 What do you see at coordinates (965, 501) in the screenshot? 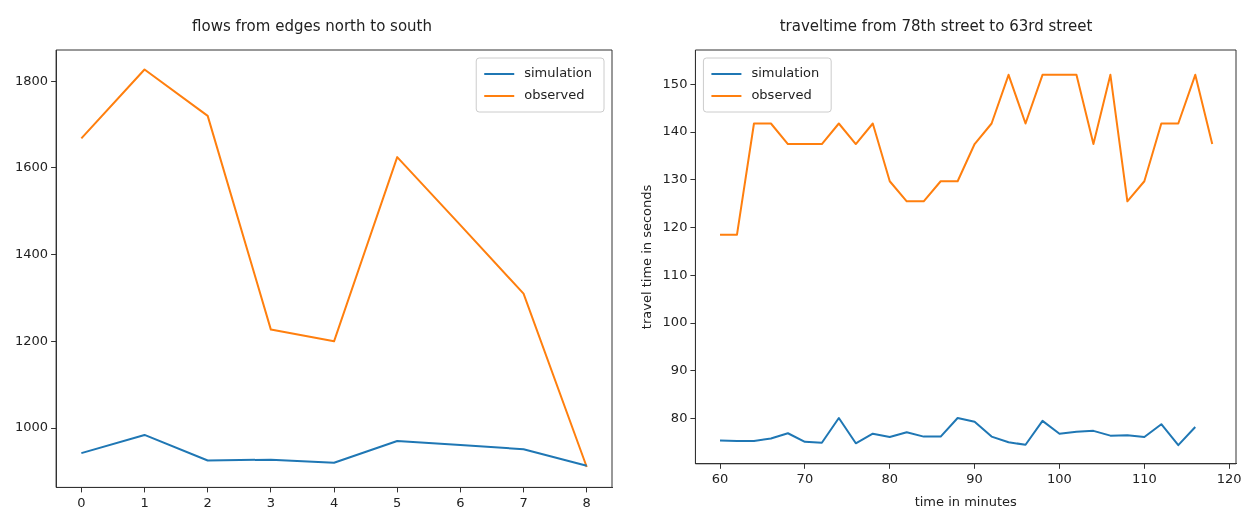
I see `x-axis-title: time in minutes` at bounding box center [965, 501].